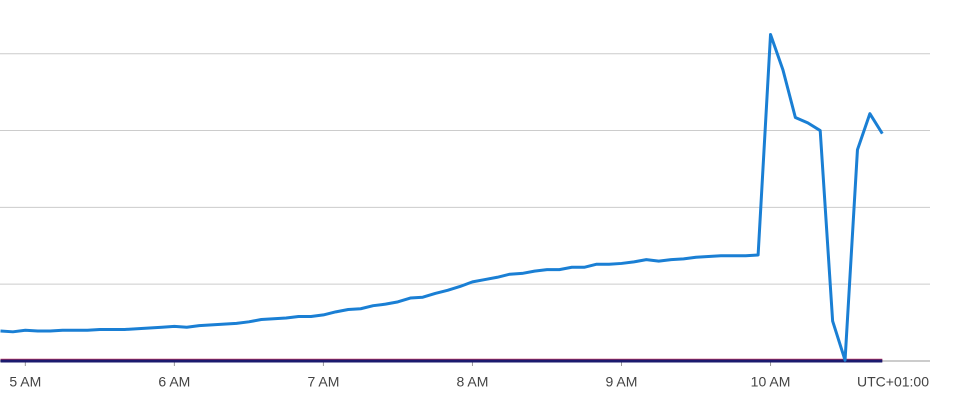 Image resolution: width=965 pixels, height=405 pixels. I want to click on x-tick-label: 8 AM, so click(472, 382).